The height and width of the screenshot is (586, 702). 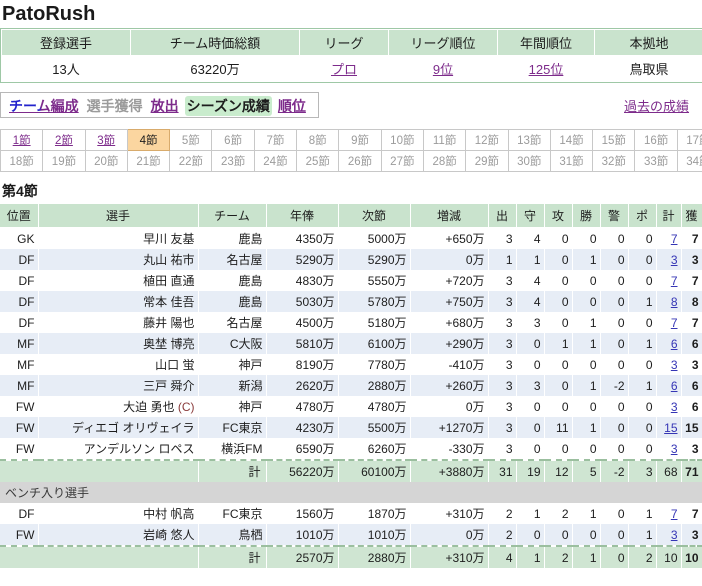 I want to click on round-cell-1節: 1節, so click(x=22, y=140).